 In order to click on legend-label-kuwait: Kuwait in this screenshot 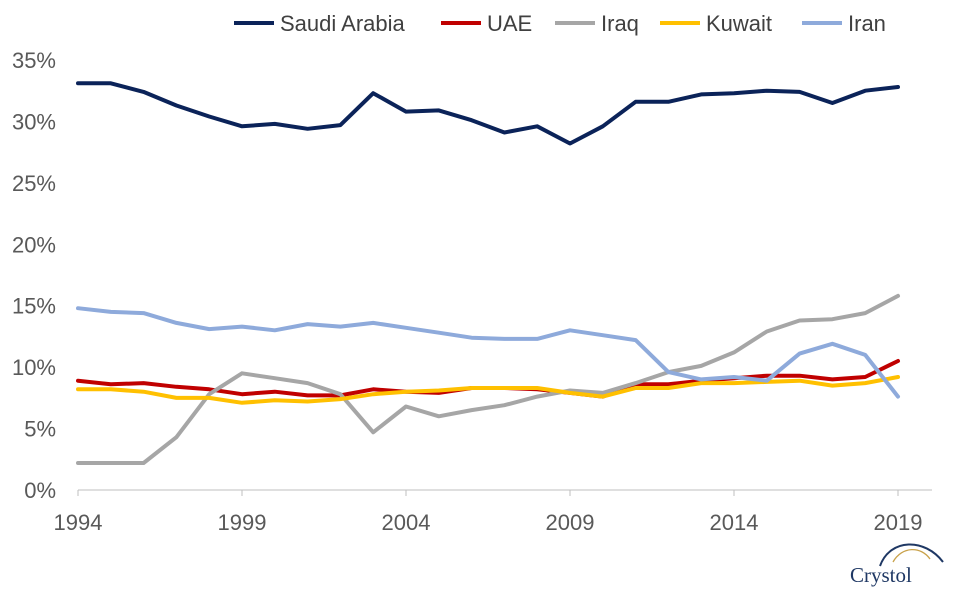, I will do `click(739, 23)`.